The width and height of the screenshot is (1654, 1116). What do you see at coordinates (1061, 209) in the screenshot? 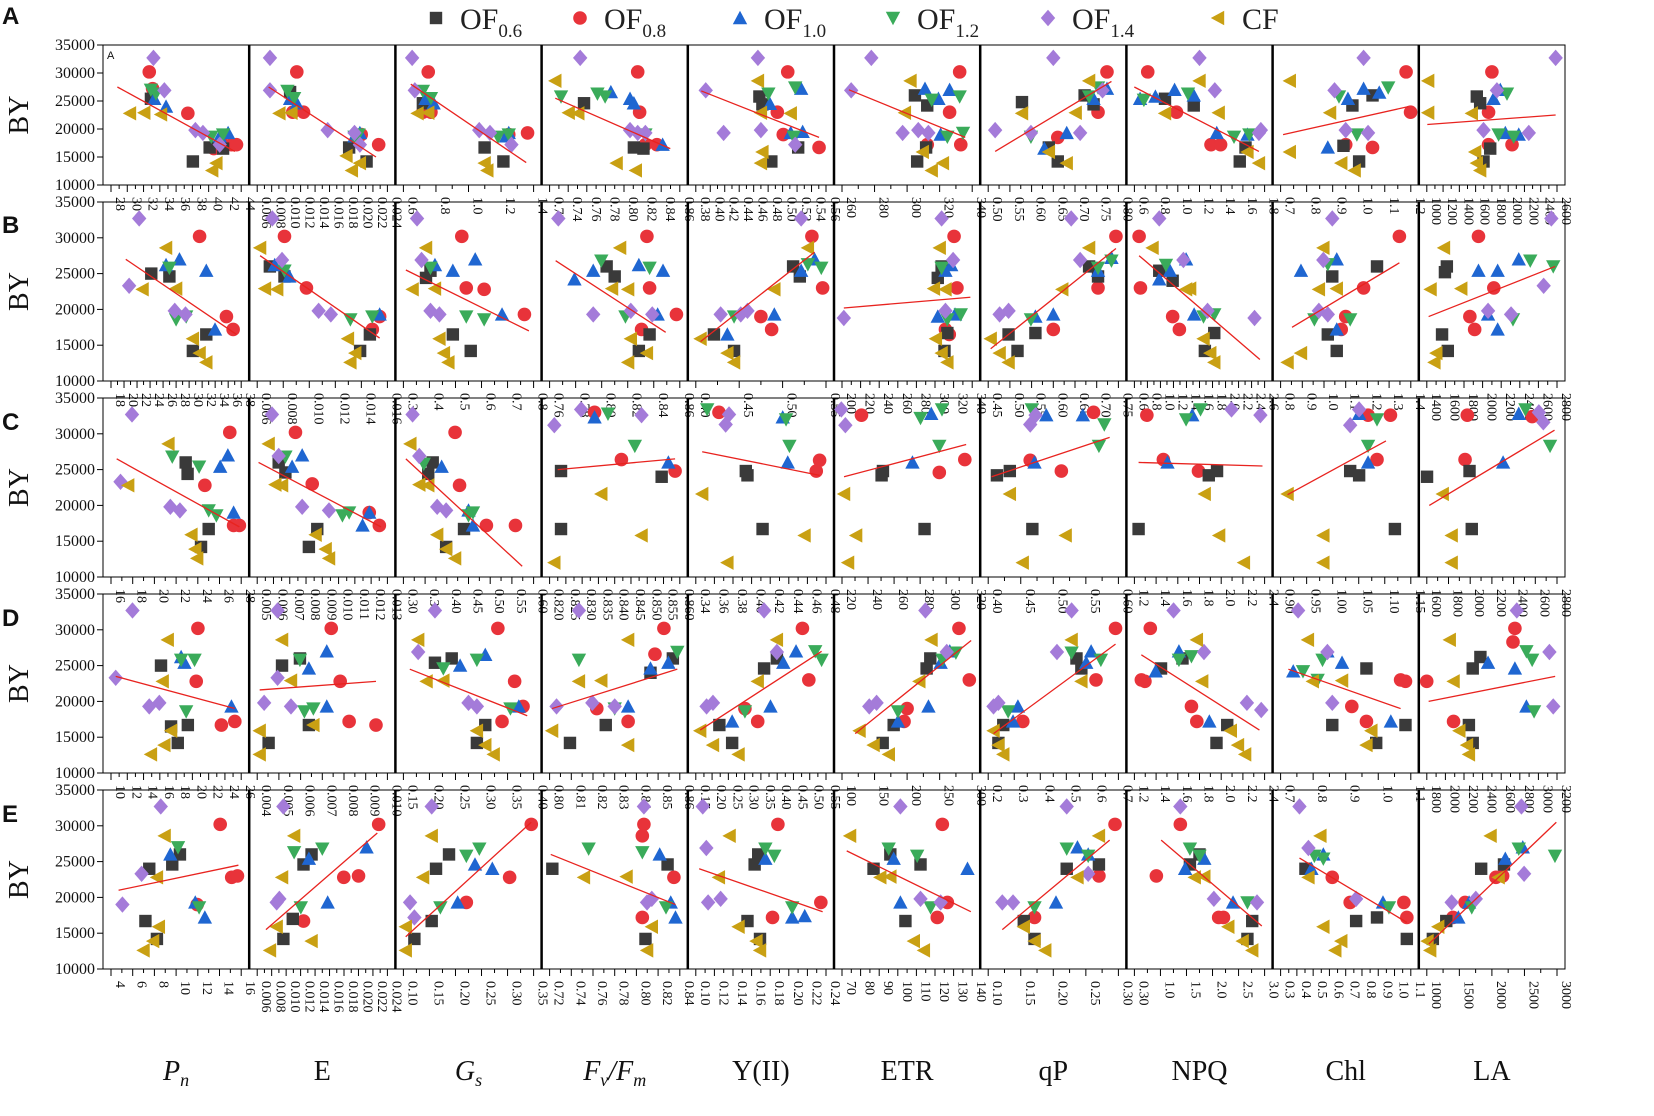
I see `x-tick-label: 0.65` at bounding box center [1061, 209].